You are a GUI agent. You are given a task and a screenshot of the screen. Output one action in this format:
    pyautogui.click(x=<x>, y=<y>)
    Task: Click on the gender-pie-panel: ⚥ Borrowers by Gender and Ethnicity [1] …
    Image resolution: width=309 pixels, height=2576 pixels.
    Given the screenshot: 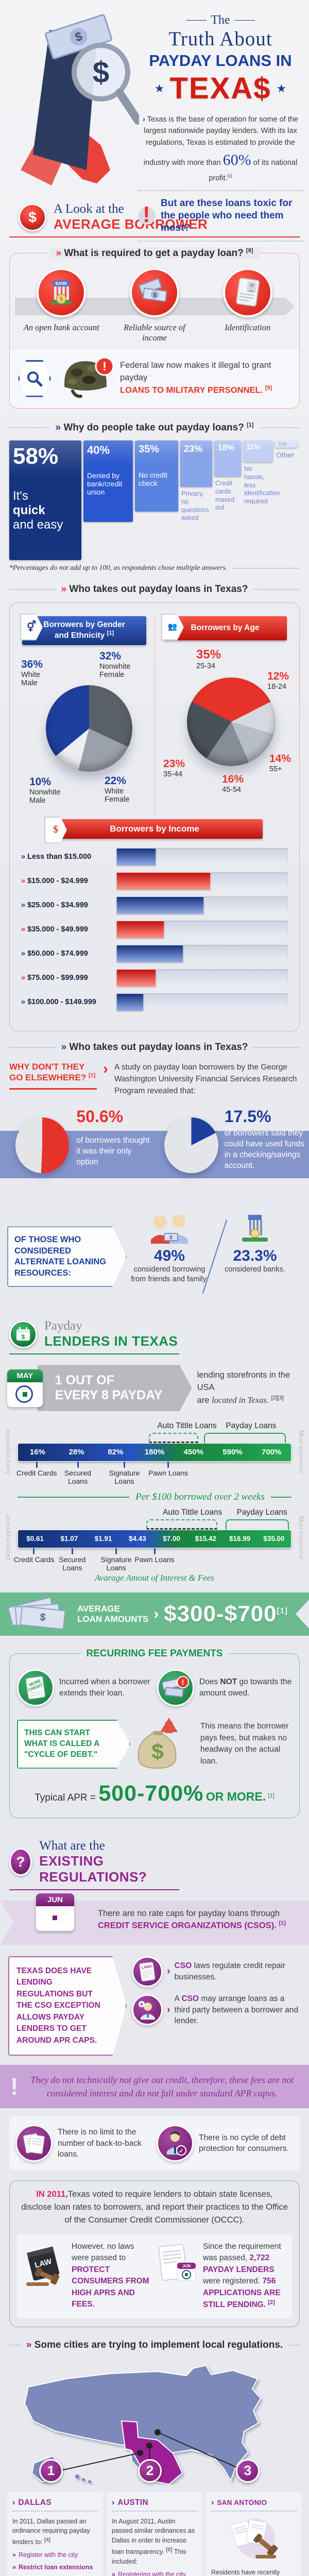 What is the action you would take?
    pyautogui.click(x=84, y=714)
    